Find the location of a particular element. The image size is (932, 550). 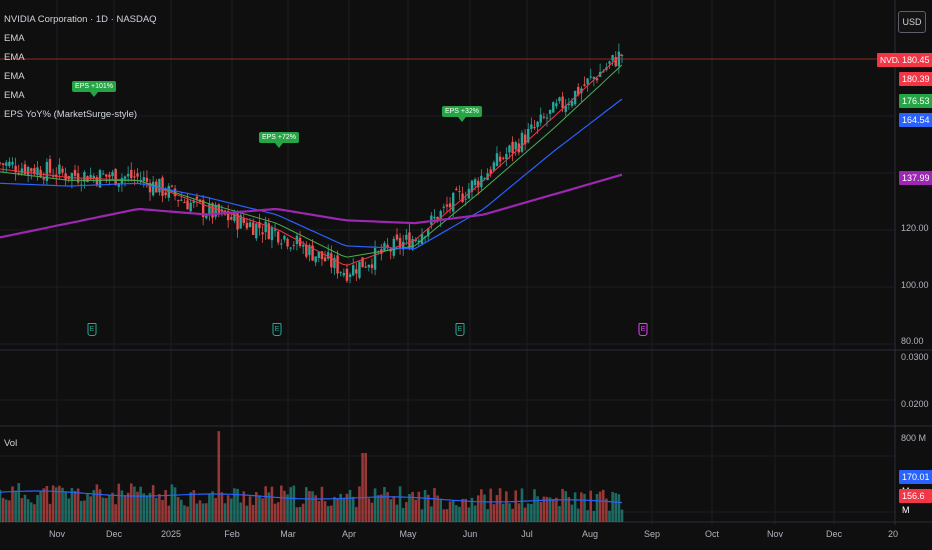

ema-legend-3: EMA is located at coordinates (14, 76).